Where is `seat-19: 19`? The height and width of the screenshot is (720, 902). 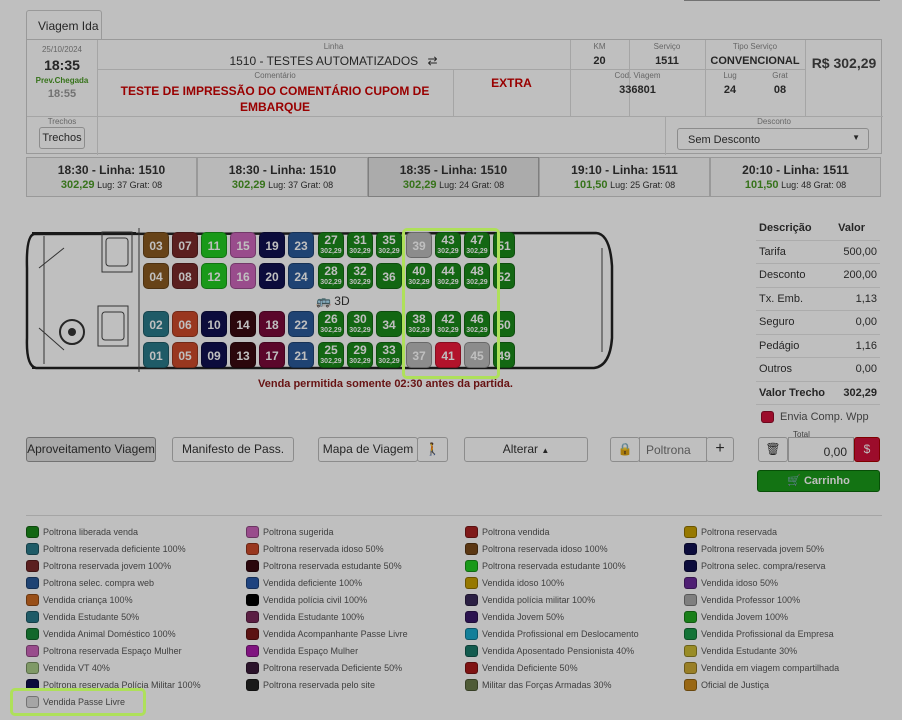
seat-19: 19 is located at coordinates (272, 245).